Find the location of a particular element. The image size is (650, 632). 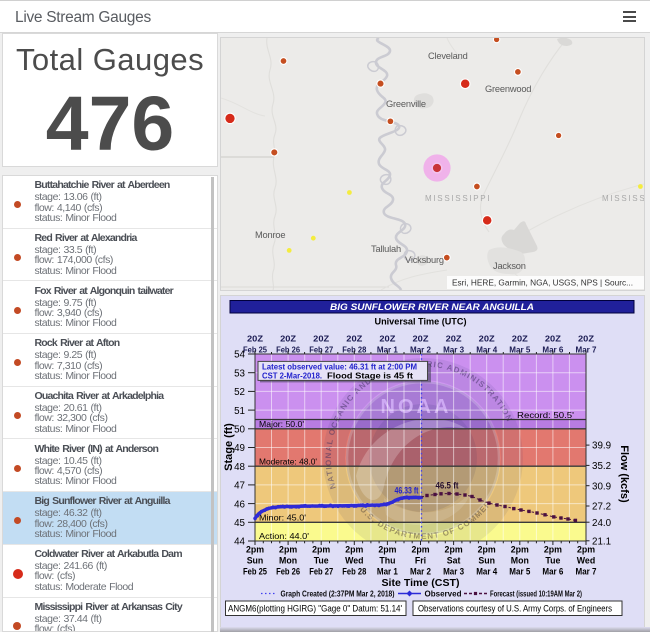

svg-text: Moderate: 48.0' is located at coordinates (288, 461).